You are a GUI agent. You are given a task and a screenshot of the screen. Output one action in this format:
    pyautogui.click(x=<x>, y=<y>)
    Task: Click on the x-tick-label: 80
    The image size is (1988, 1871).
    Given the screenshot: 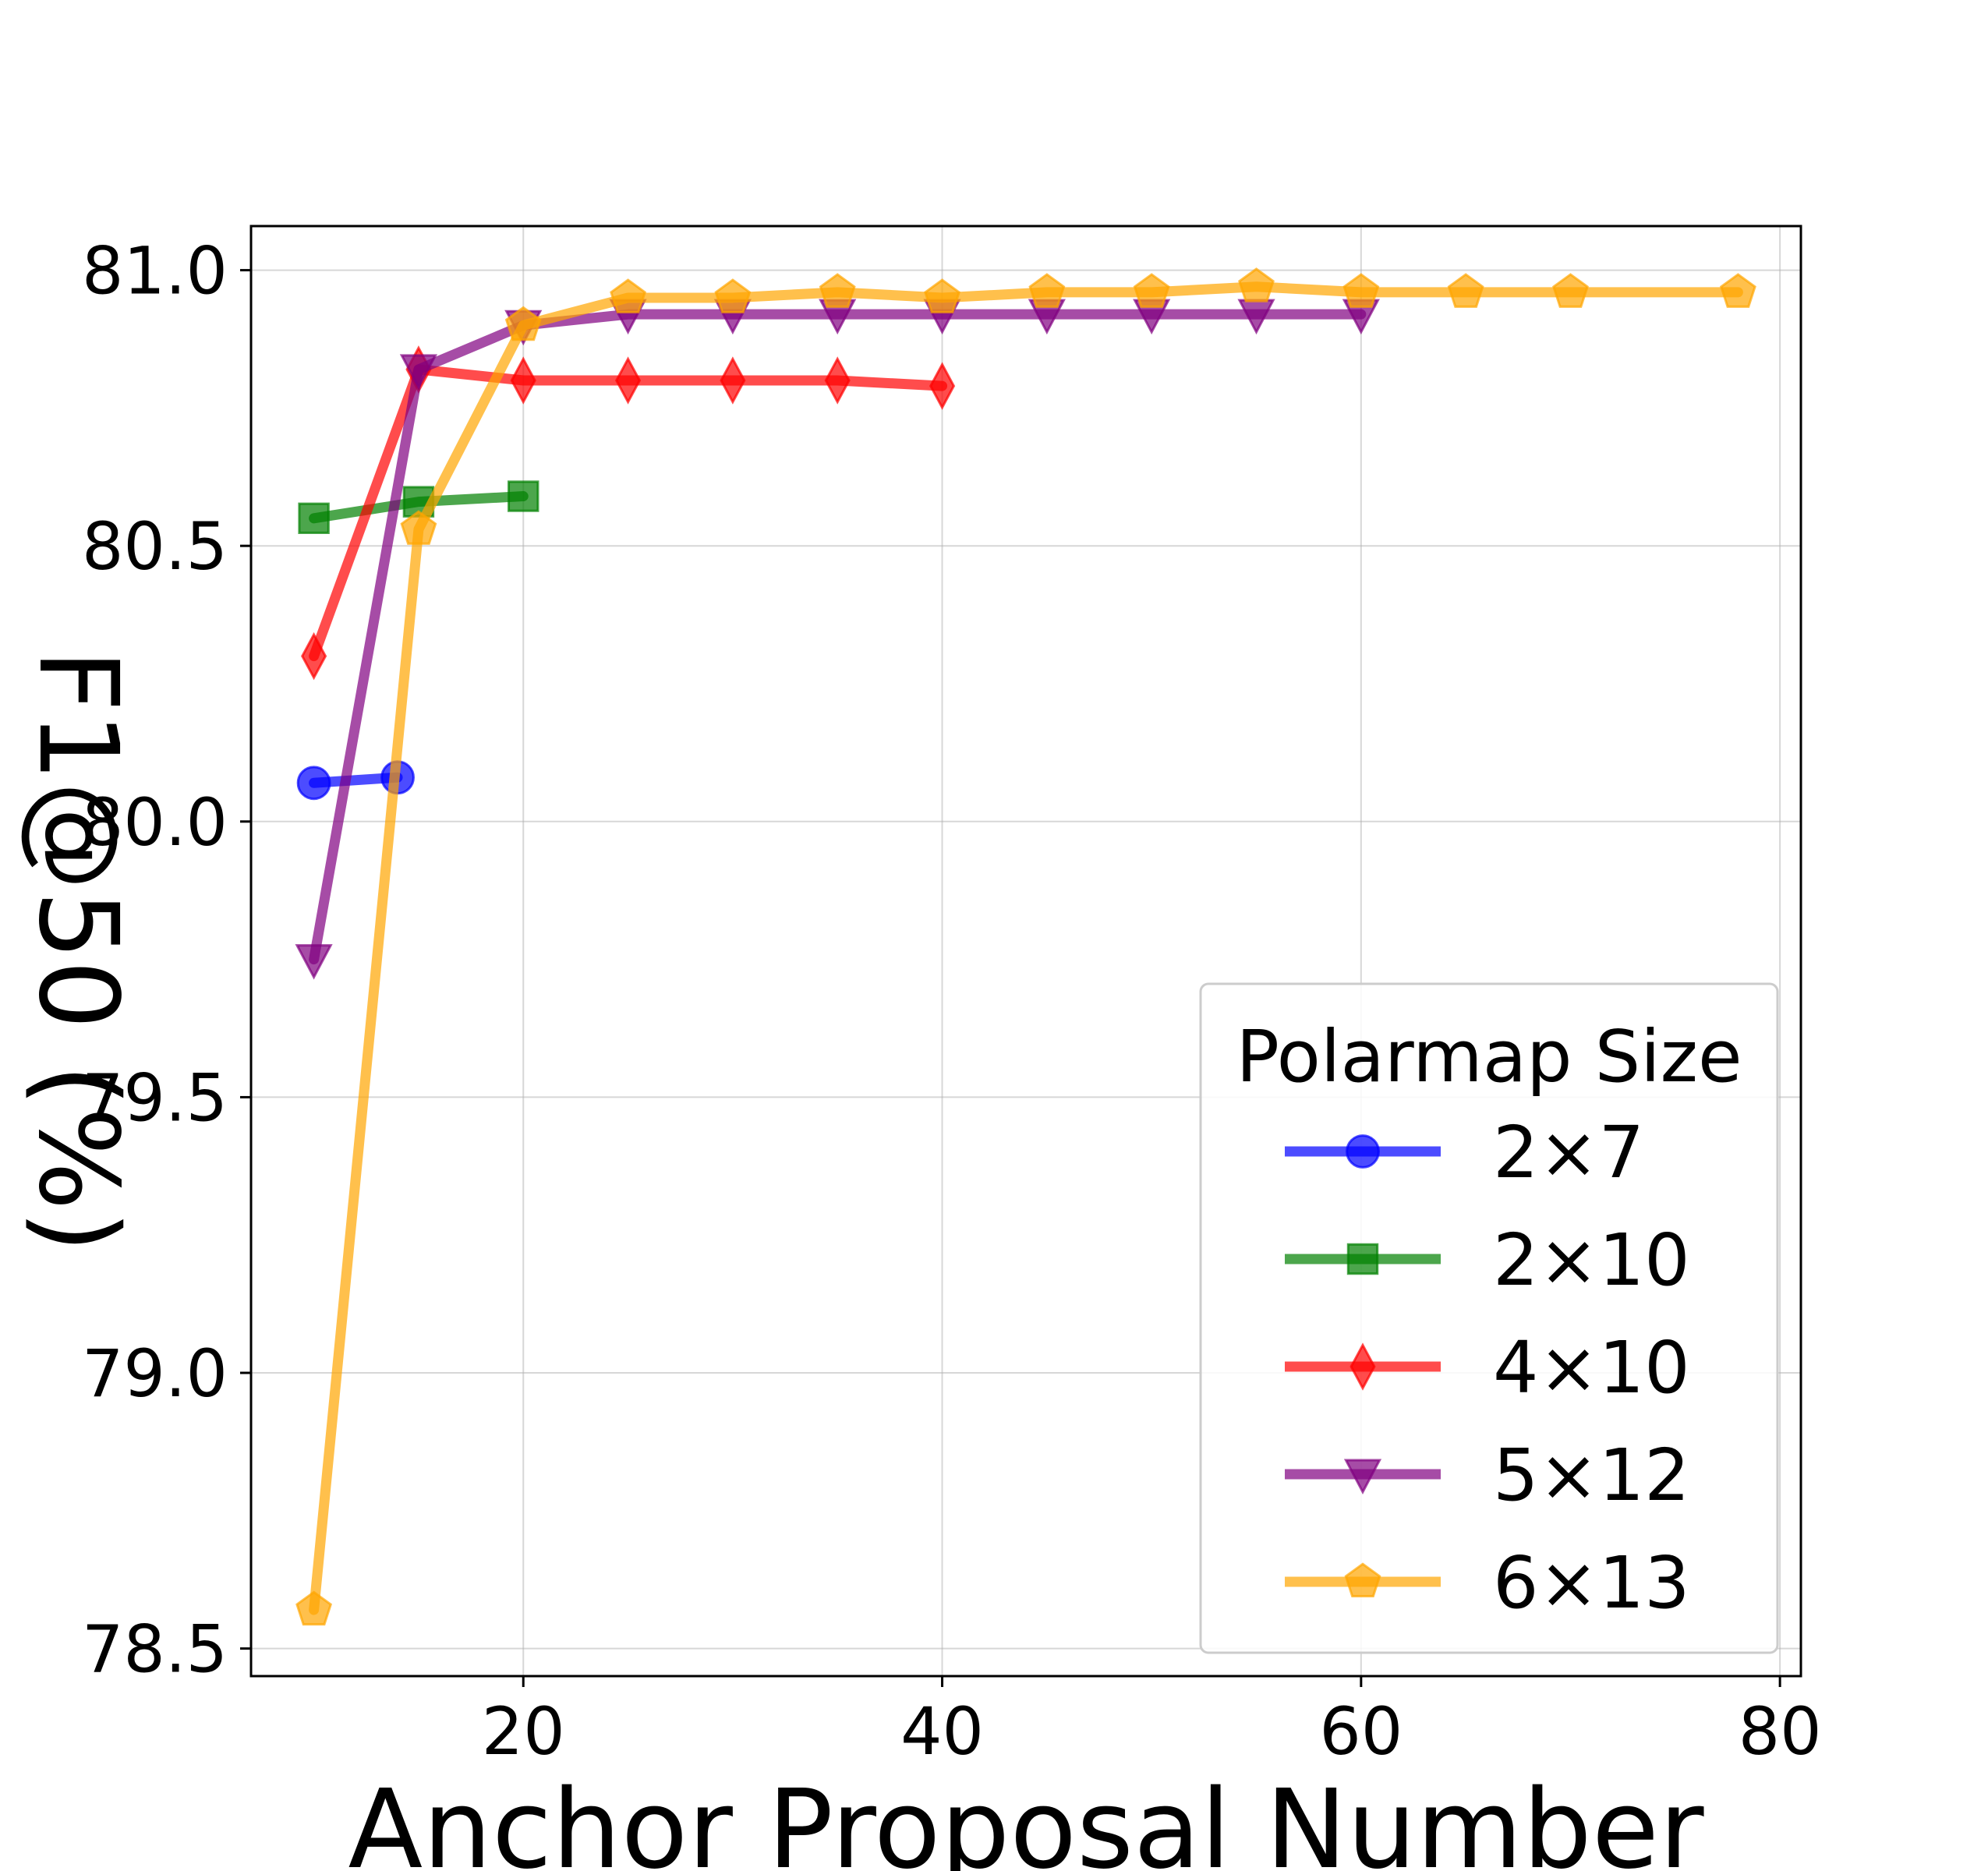 What is the action you would take?
    pyautogui.click(x=1780, y=1731)
    